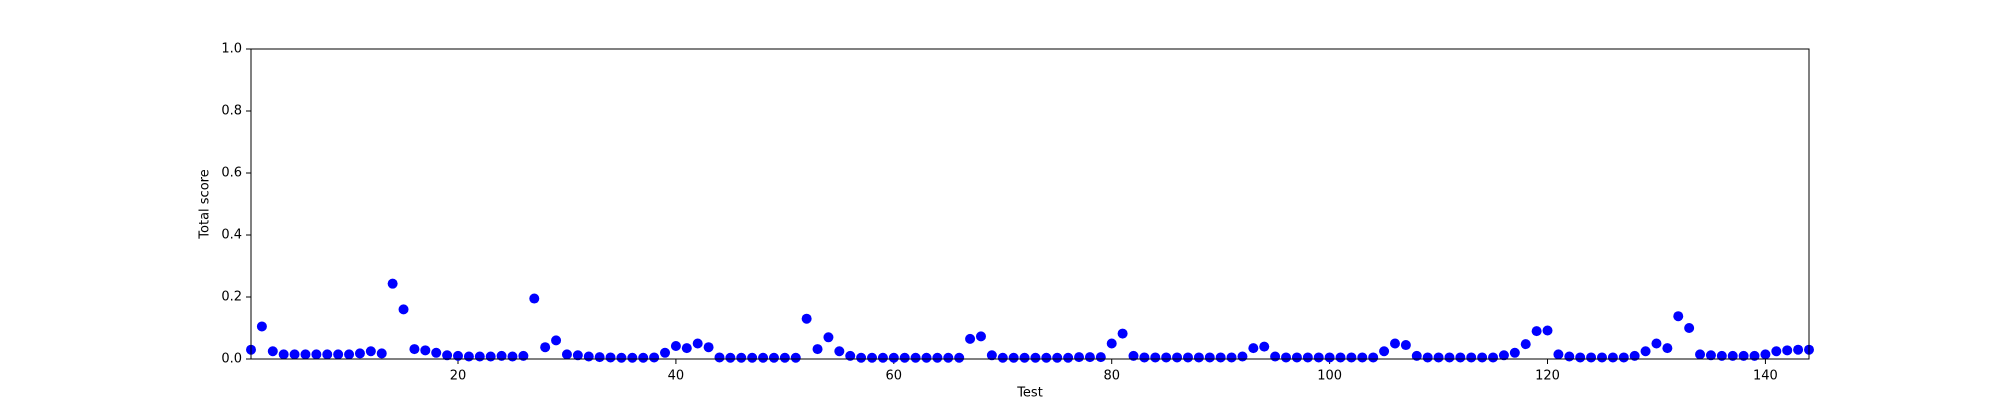  What do you see at coordinates (231, 49) in the screenshot?
I see `y-tick-label: 1.0` at bounding box center [231, 49].